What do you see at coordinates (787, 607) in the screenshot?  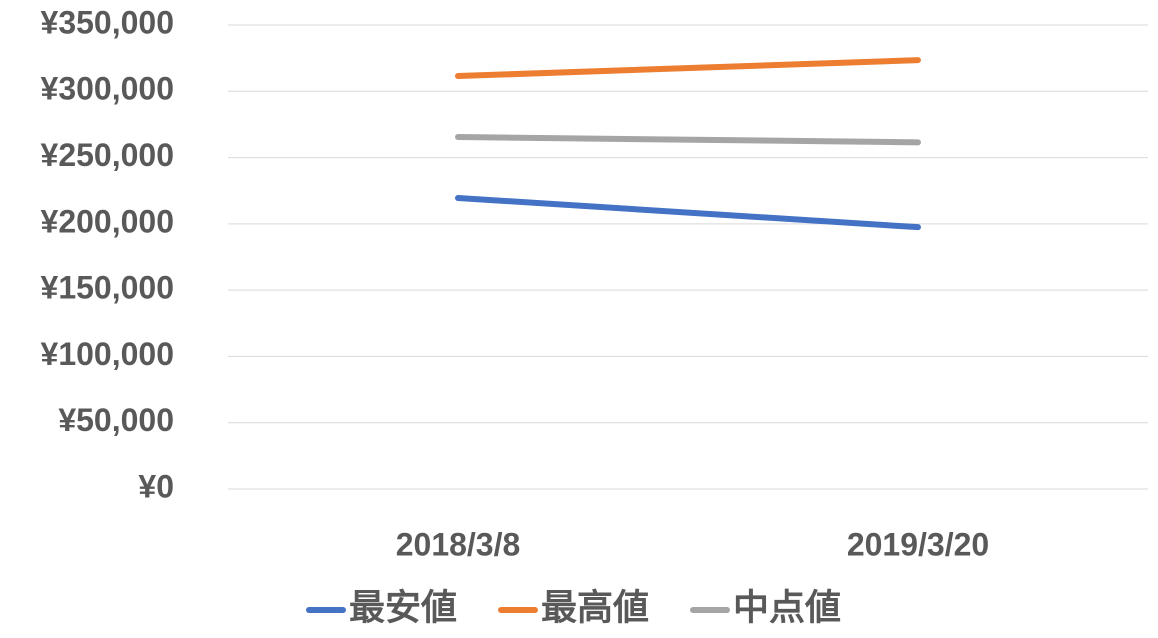 I see `legend-label: 中点値` at bounding box center [787, 607].